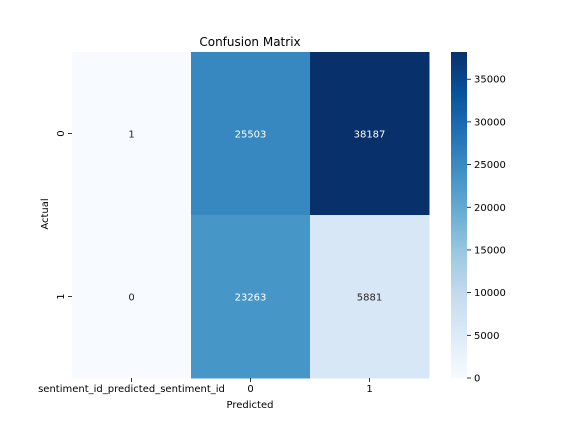 Image resolution: width=576 pixels, height=432 pixels. What do you see at coordinates (61, 133) in the screenshot?
I see `y-tick-label: 0` at bounding box center [61, 133].